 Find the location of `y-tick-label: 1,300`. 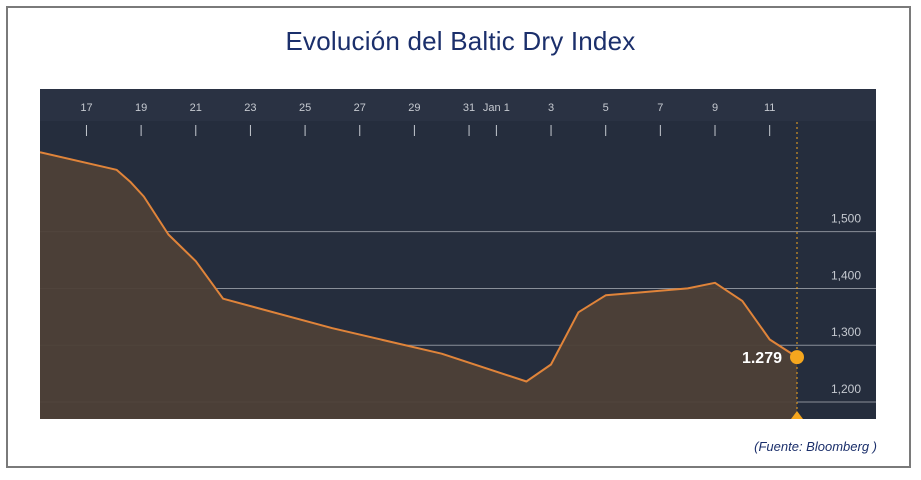

y-tick-label: 1,300 is located at coordinates (846, 332).